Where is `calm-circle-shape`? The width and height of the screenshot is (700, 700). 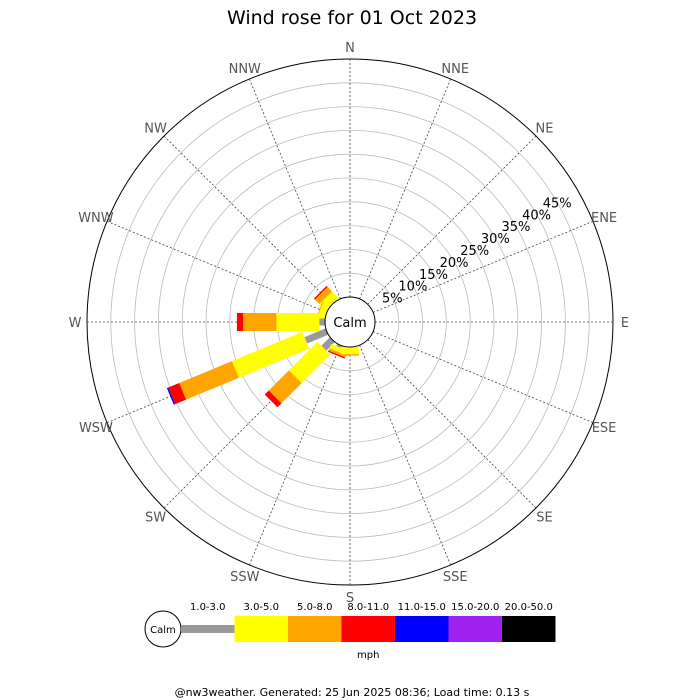
calm-circle-shape is located at coordinates (350, 322).